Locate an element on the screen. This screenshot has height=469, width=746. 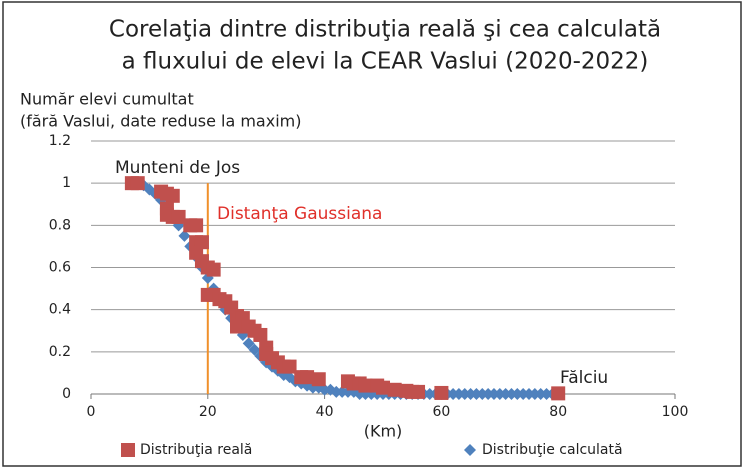
x-tick-label: 100 is located at coordinates (675, 412).